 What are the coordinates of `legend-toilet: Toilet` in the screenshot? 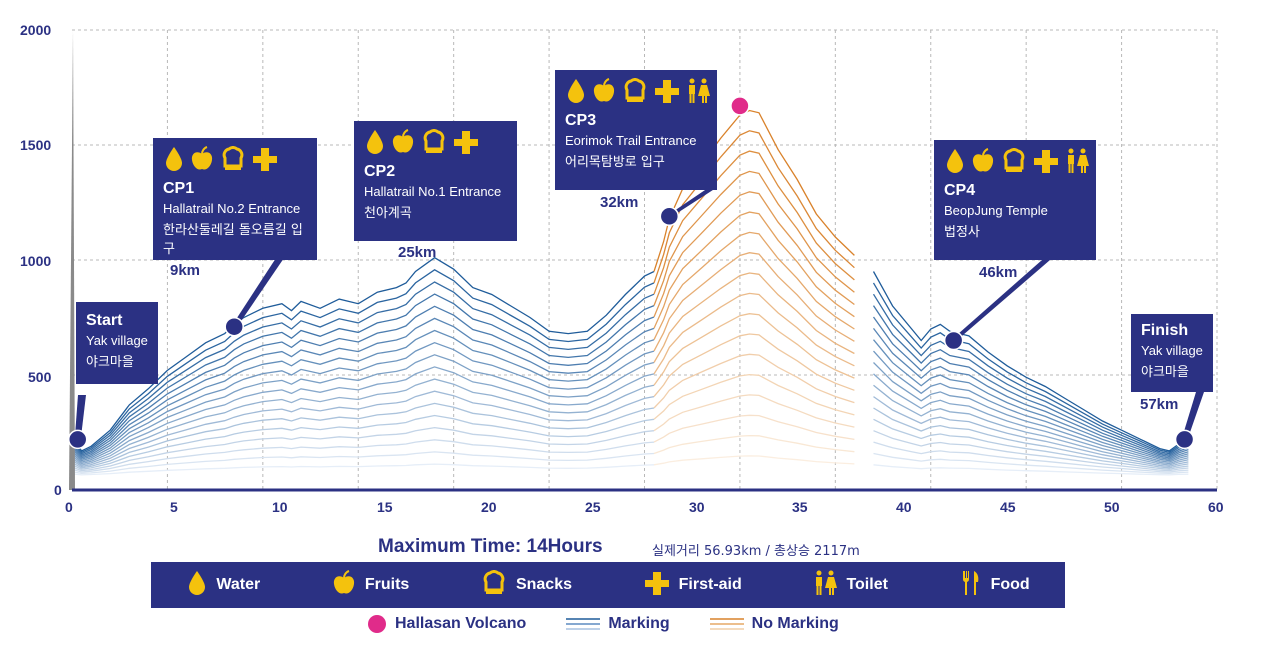 It's located at (850, 585).